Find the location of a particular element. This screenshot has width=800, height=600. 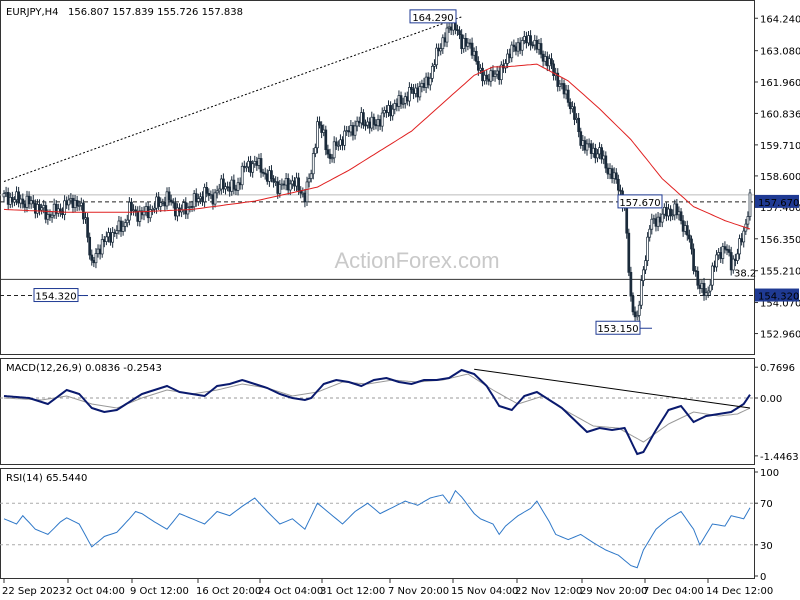

rsi-line is located at coordinates (377, 529).